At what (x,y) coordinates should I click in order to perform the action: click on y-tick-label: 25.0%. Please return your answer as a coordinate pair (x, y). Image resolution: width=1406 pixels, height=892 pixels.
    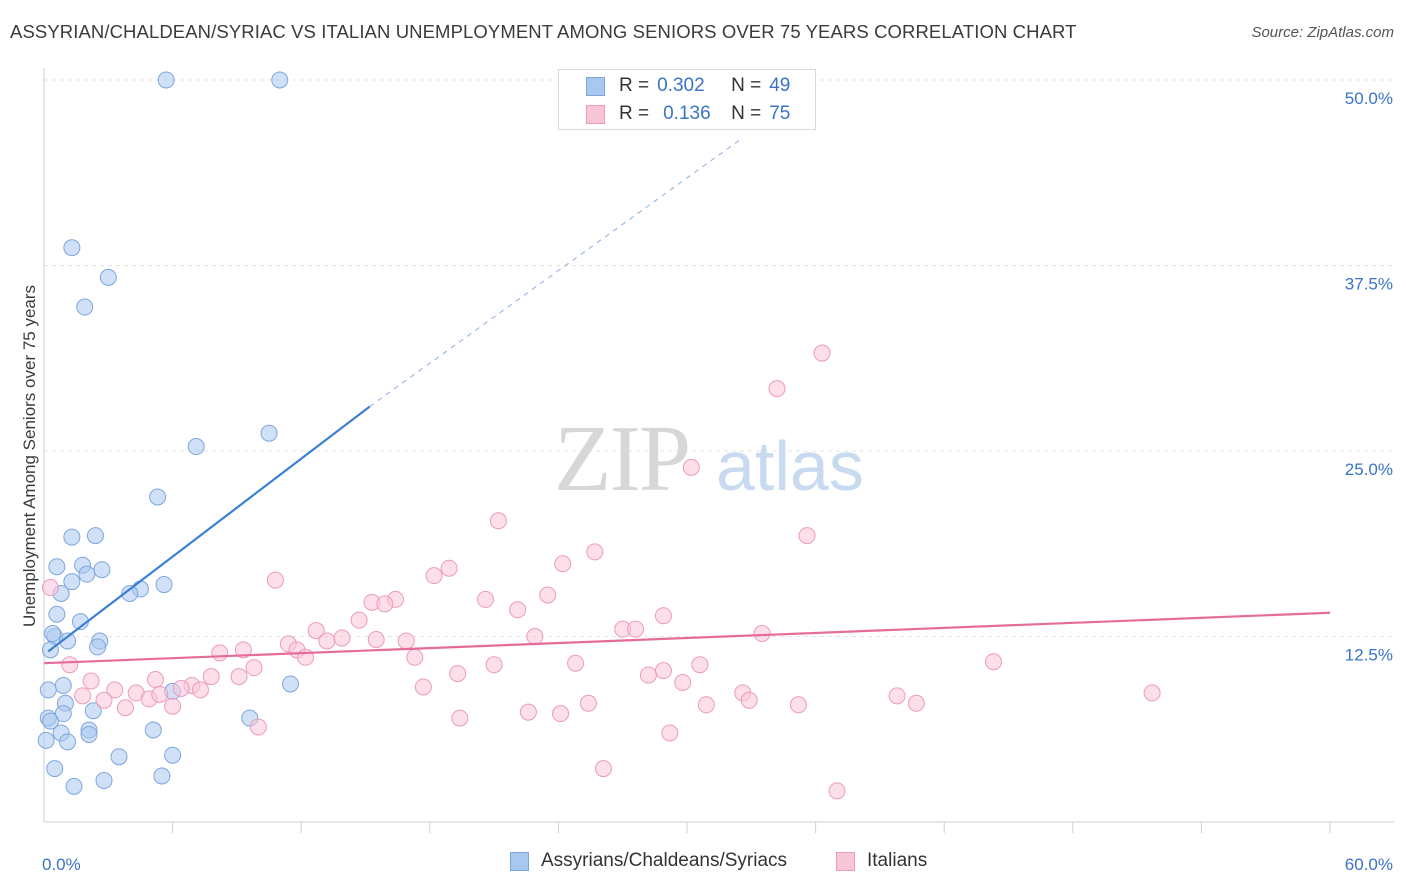
    Looking at the image, I should click on (1369, 469).